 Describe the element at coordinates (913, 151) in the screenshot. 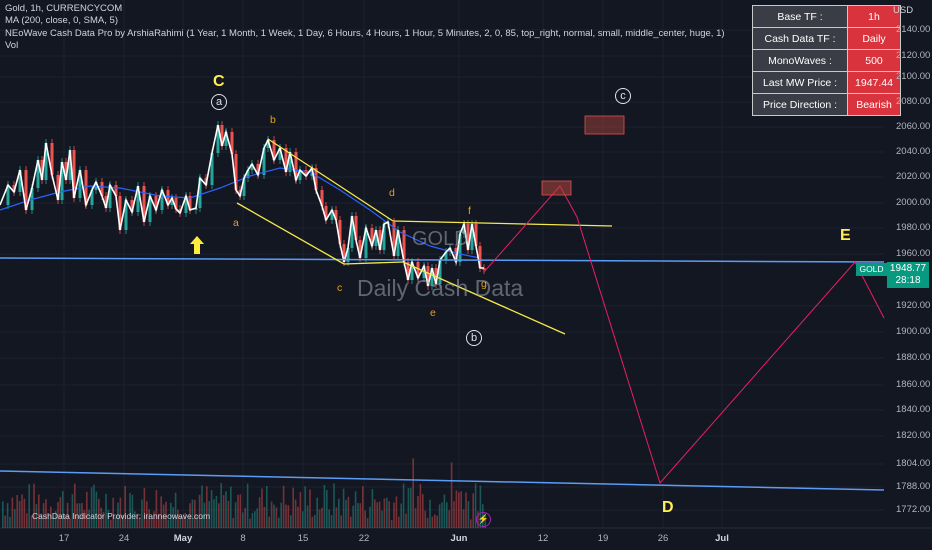

I see `price-tick: 2040.00` at that location.